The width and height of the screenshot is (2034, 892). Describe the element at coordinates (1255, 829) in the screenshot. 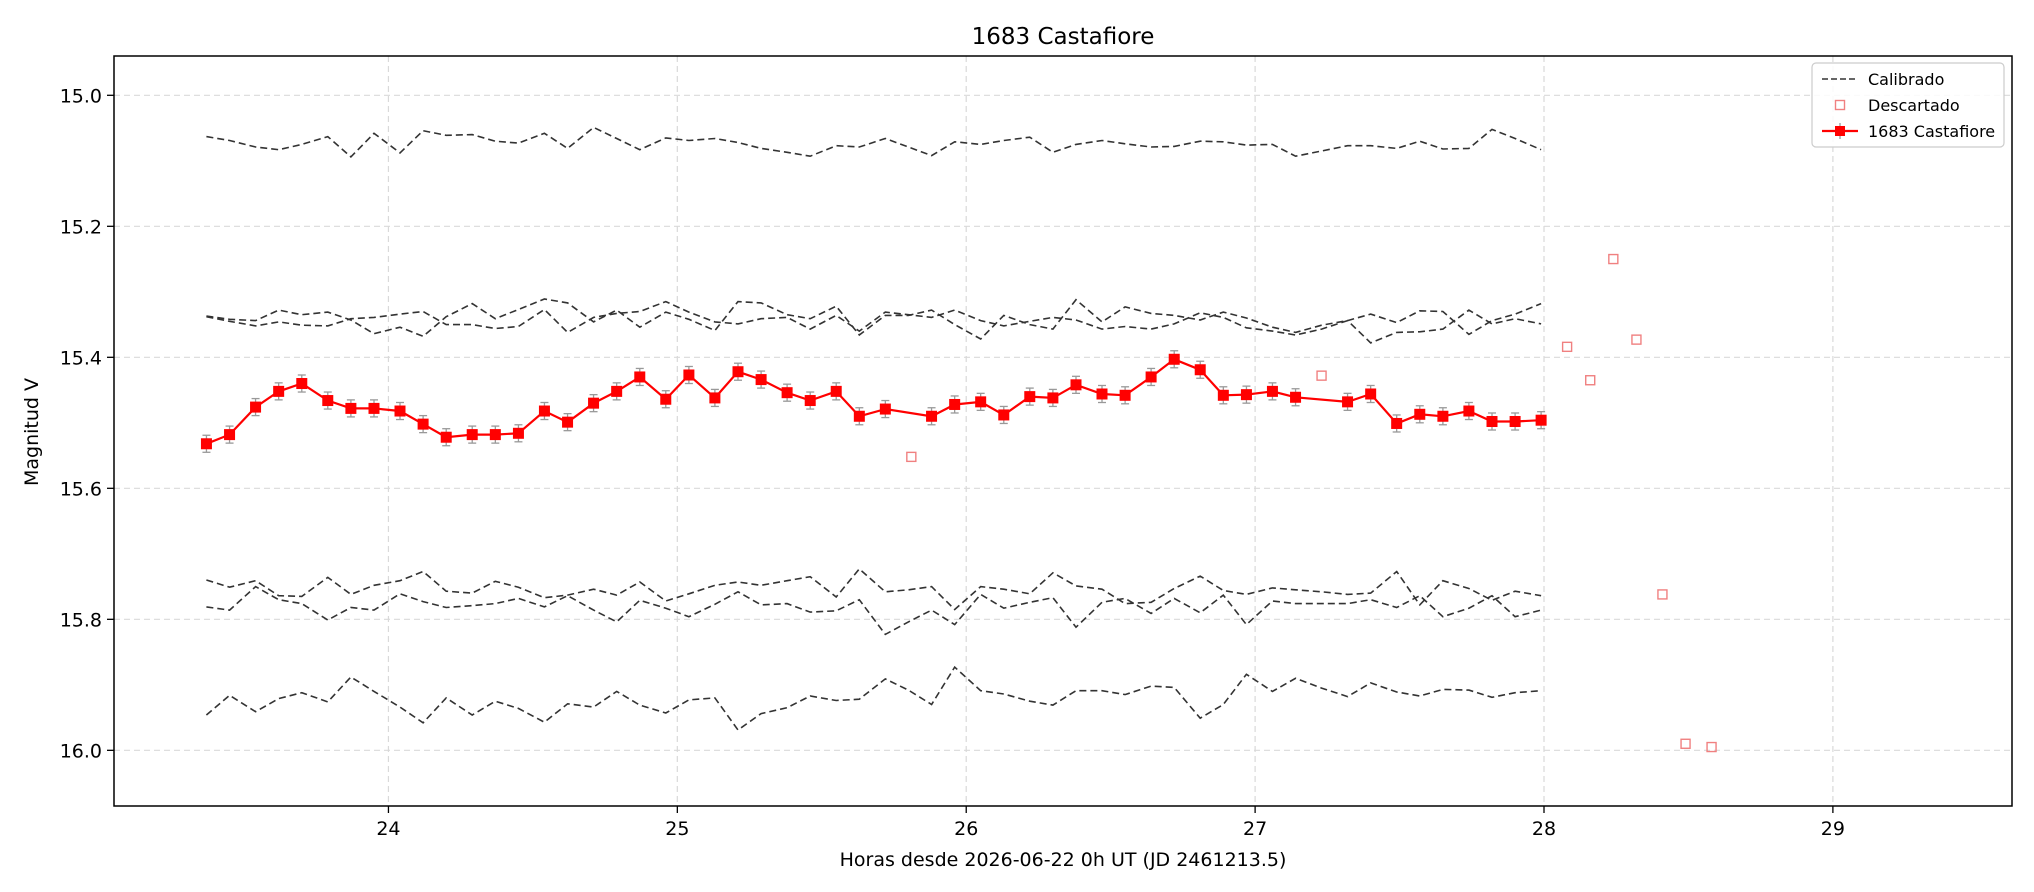

I see `x-tick-label: 27` at that location.